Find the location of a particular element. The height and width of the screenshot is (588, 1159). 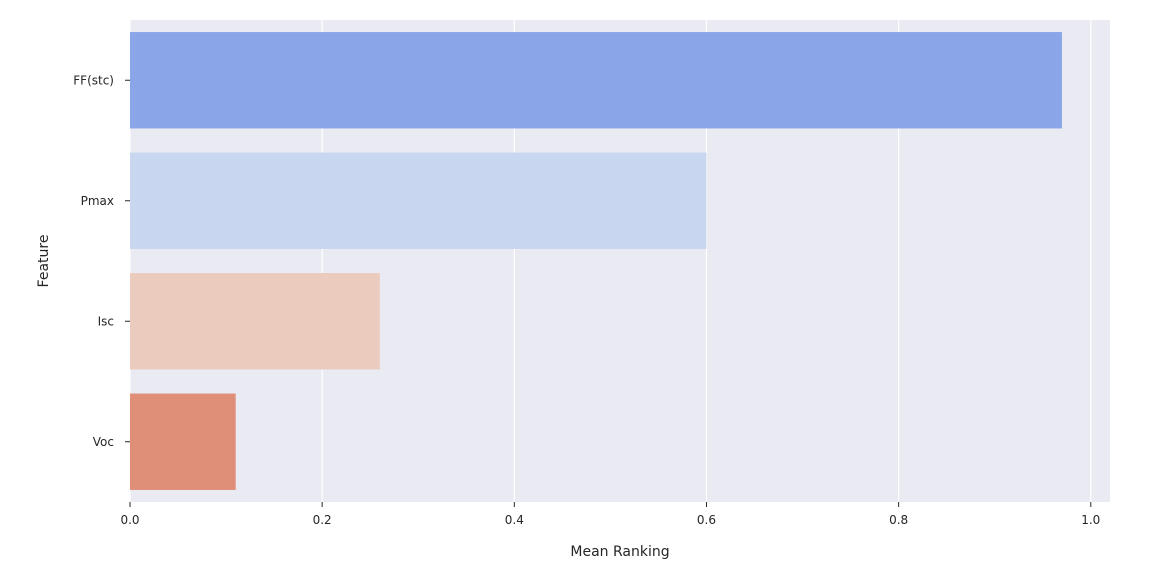

y-tick-label: FF(stc) is located at coordinates (93, 80).